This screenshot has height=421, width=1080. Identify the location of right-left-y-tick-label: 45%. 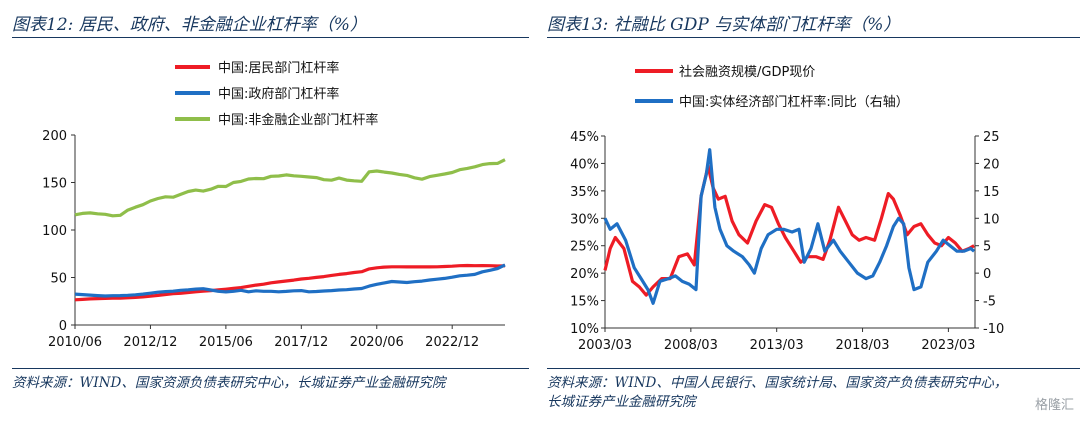
(584, 137).